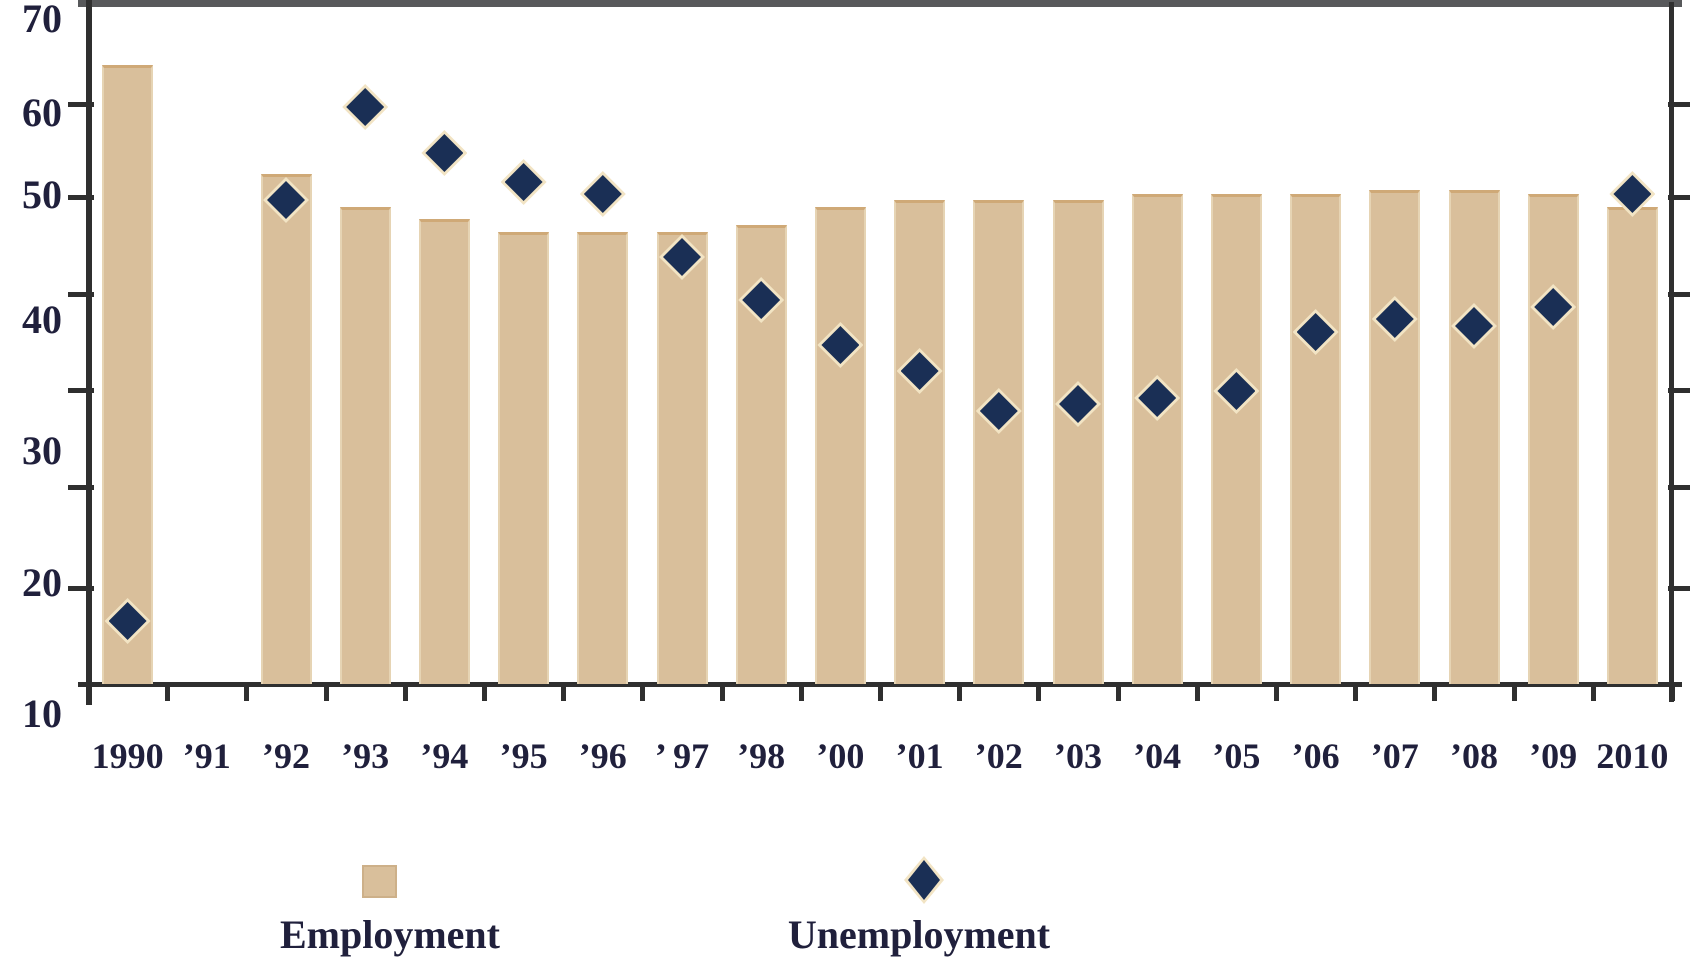 This screenshot has height=961, width=1690. Describe the element at coordinates (1671, 352) in the screenshot. I see `y-axis-right` at that location.